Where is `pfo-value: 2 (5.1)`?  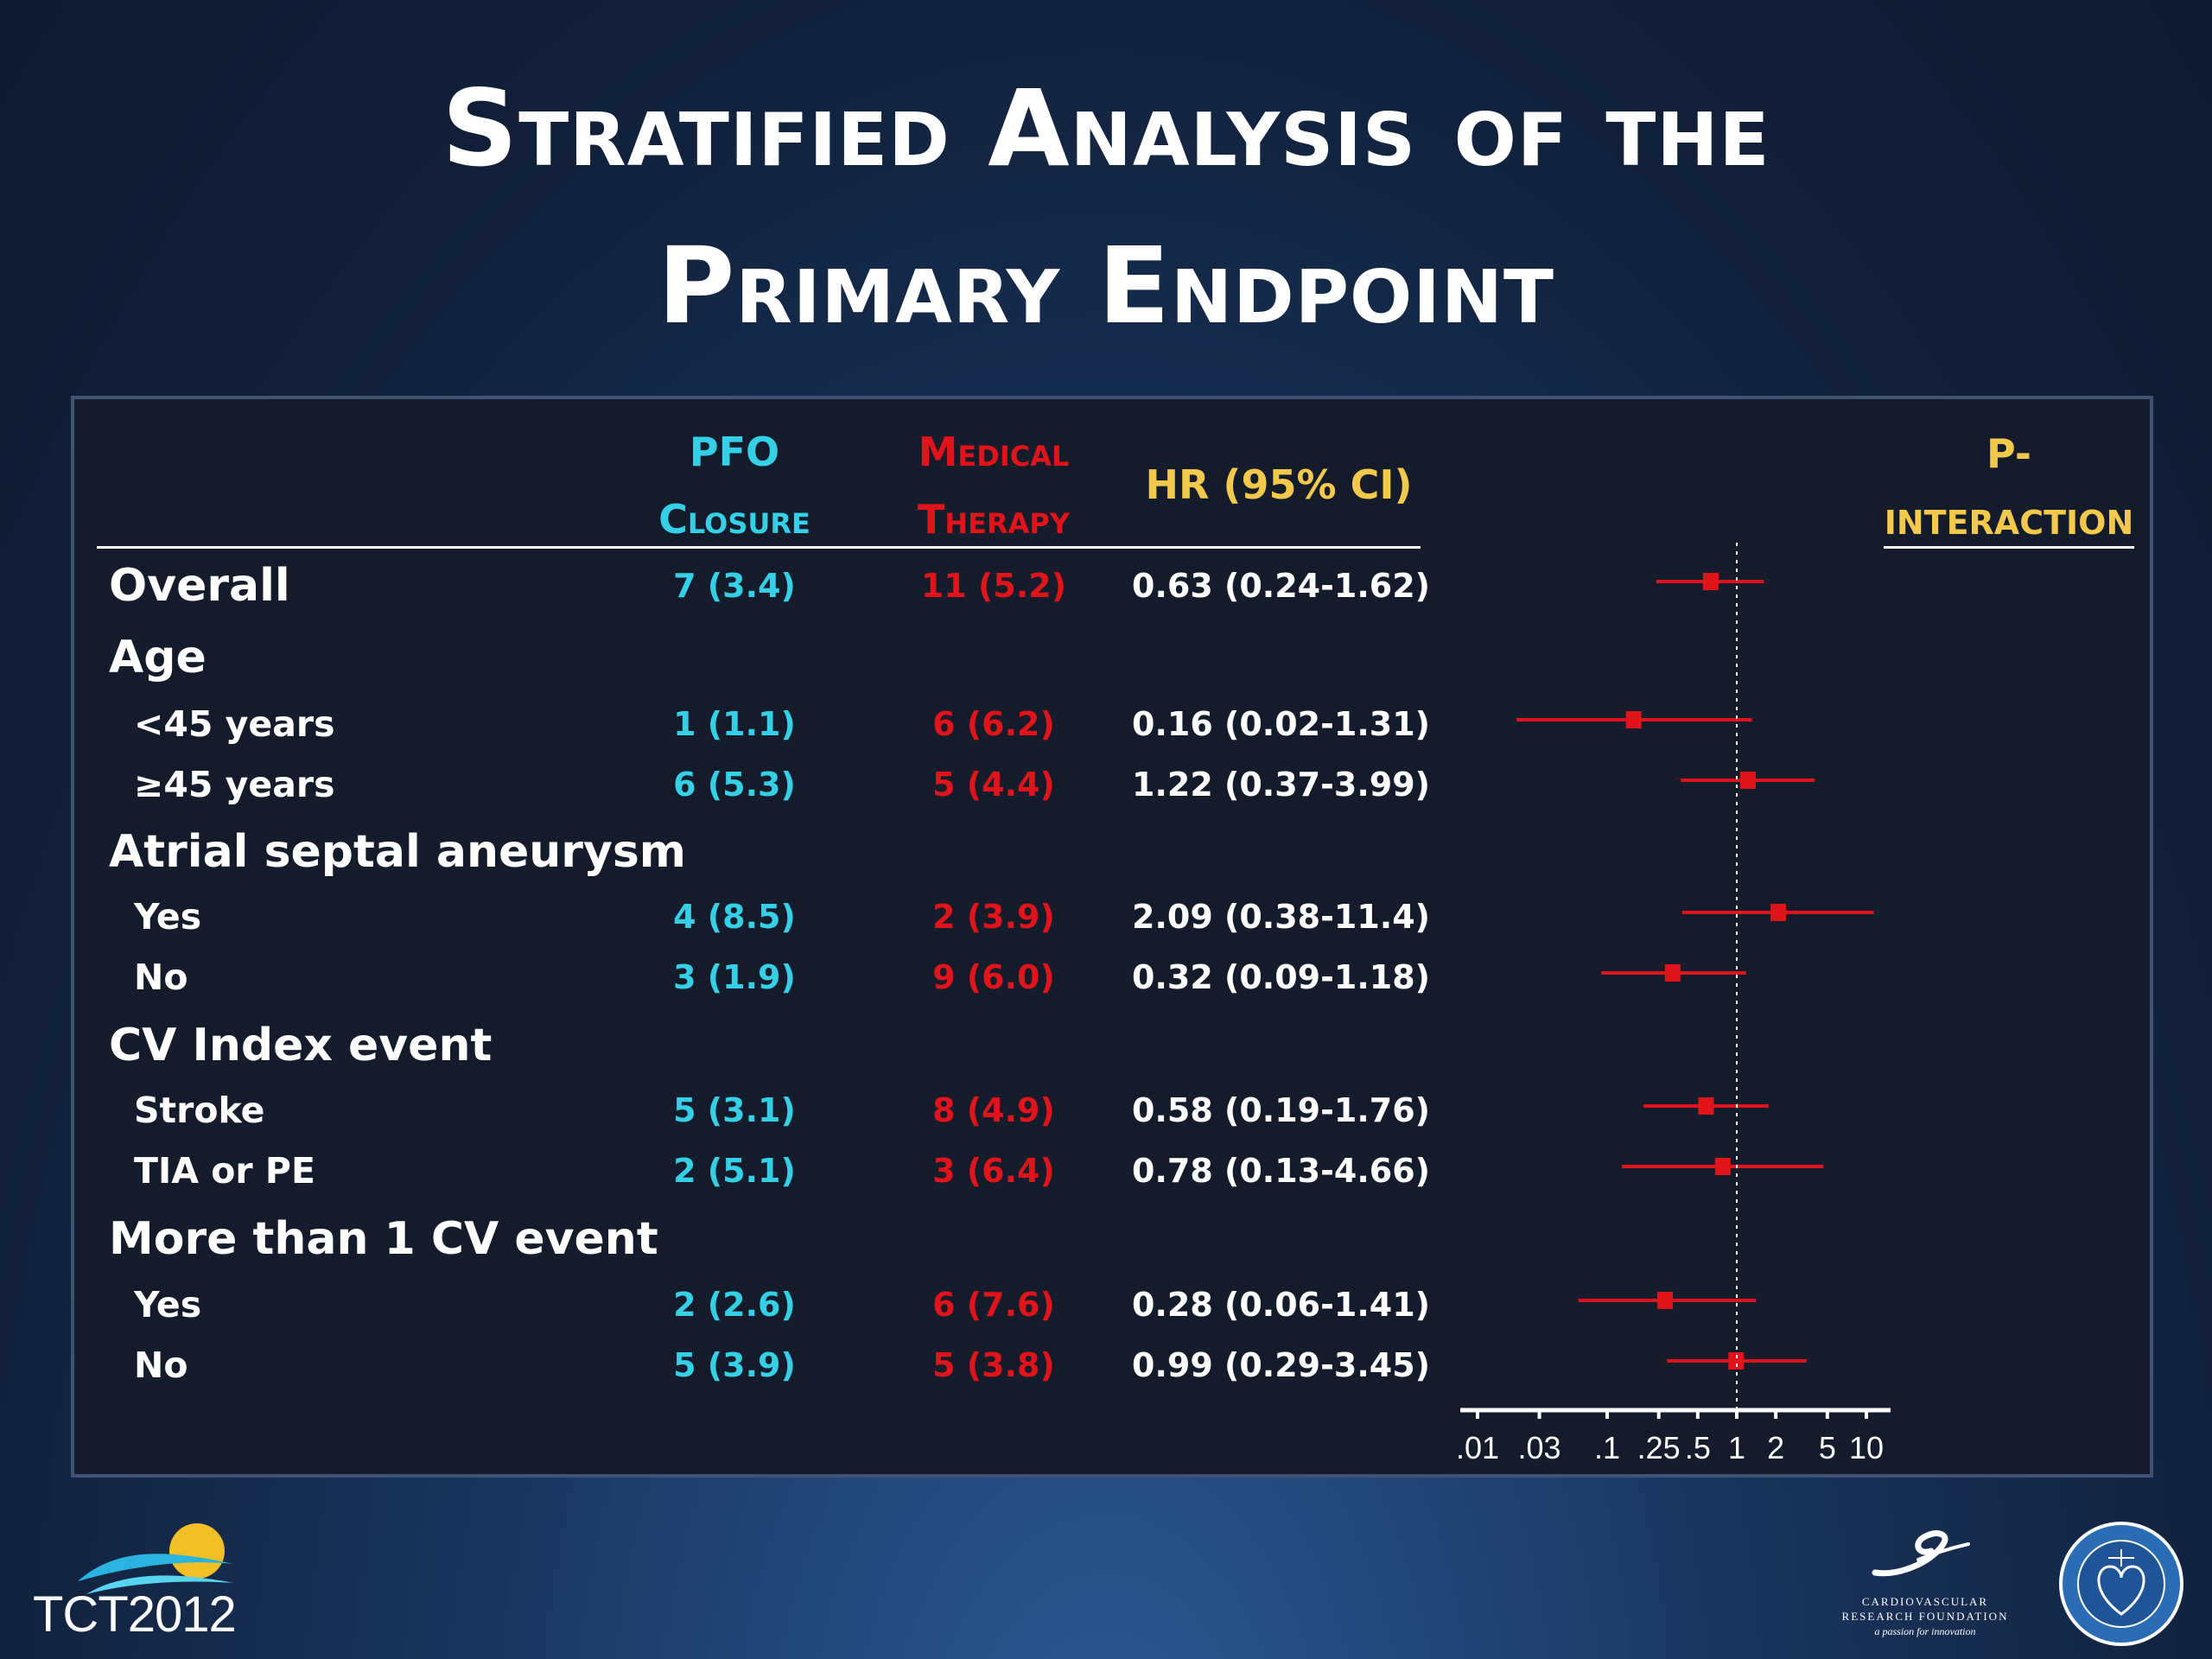 pfo-value: 2 (5.1) is located at coordinates (734, 1171).